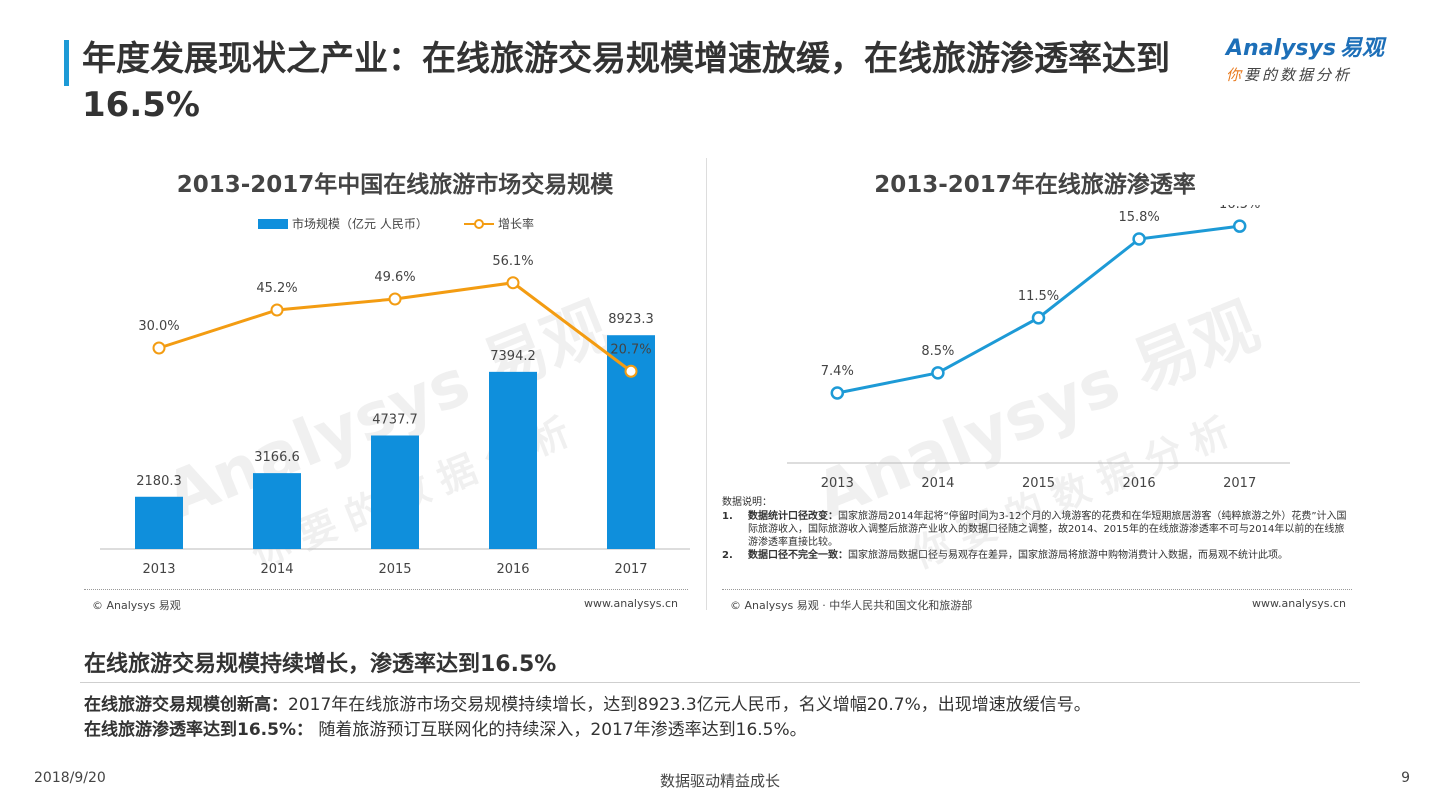 The image size is (1440, 810). Describe the element at coordinates (386, 589) in the screenshot. I see `left-source-rule` at that location.